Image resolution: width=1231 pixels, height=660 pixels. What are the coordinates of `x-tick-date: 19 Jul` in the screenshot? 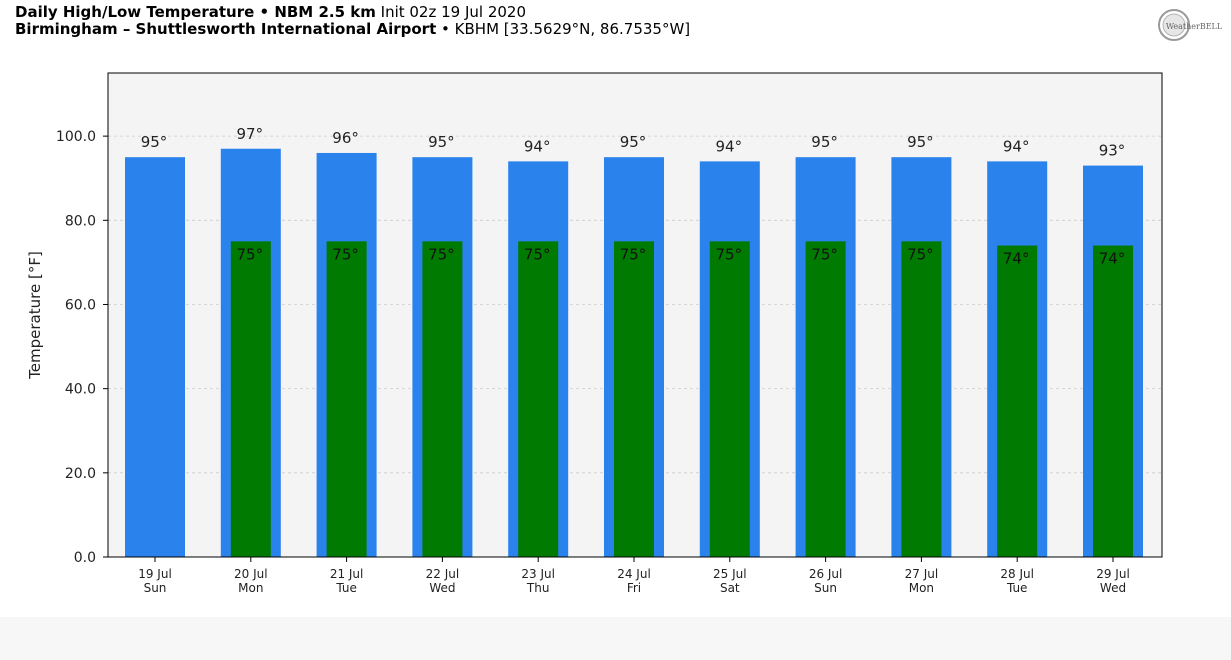 It's located at (155, 574).